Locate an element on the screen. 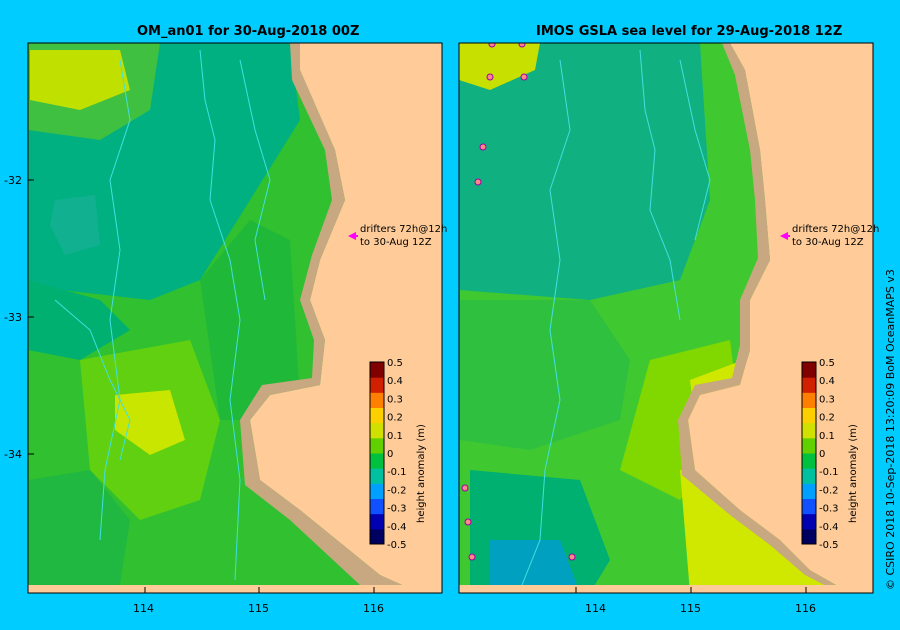  y-tick-label: -33 is located at coordinates (13, 317).